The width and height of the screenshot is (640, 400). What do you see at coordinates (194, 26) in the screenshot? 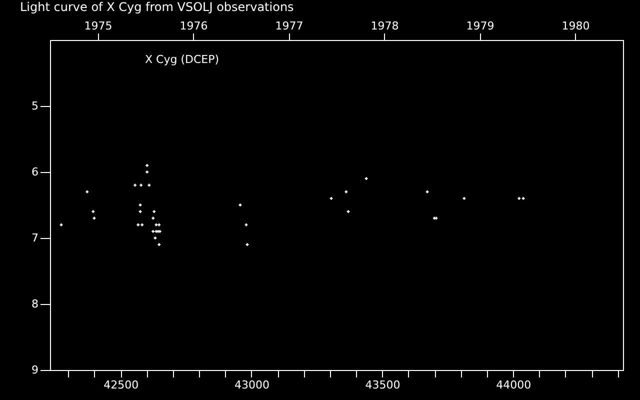
I see `x2-tick-label: 1976` at bounding box center [194, 26].